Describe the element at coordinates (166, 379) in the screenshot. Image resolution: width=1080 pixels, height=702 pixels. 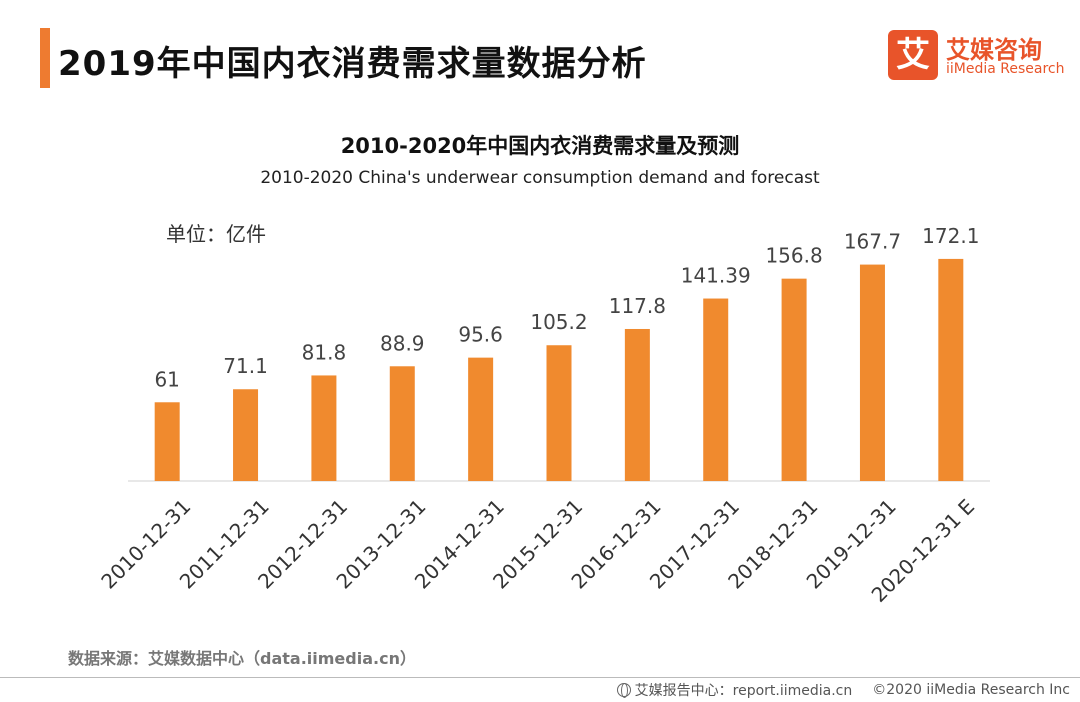
I see `bar-value-label: 61` at that location.